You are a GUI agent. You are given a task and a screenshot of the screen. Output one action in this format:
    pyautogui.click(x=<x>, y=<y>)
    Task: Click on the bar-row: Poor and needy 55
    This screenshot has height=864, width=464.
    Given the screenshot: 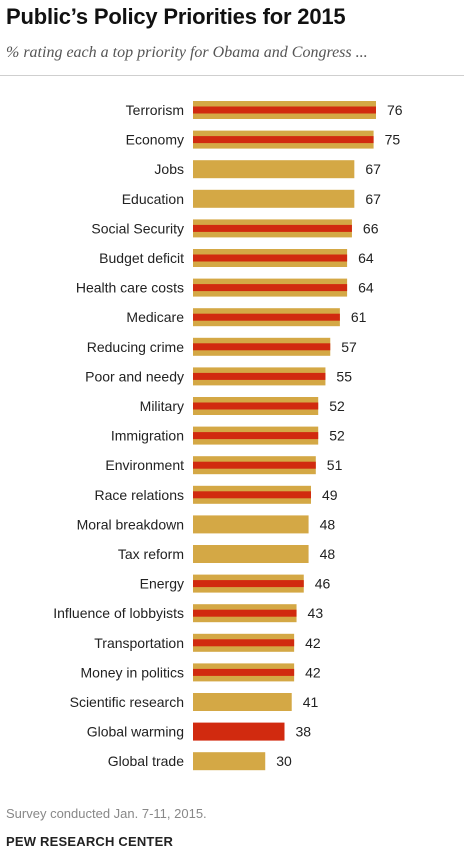 What is the action you would take?
    pyautogui.click(x=218, y=376)
    